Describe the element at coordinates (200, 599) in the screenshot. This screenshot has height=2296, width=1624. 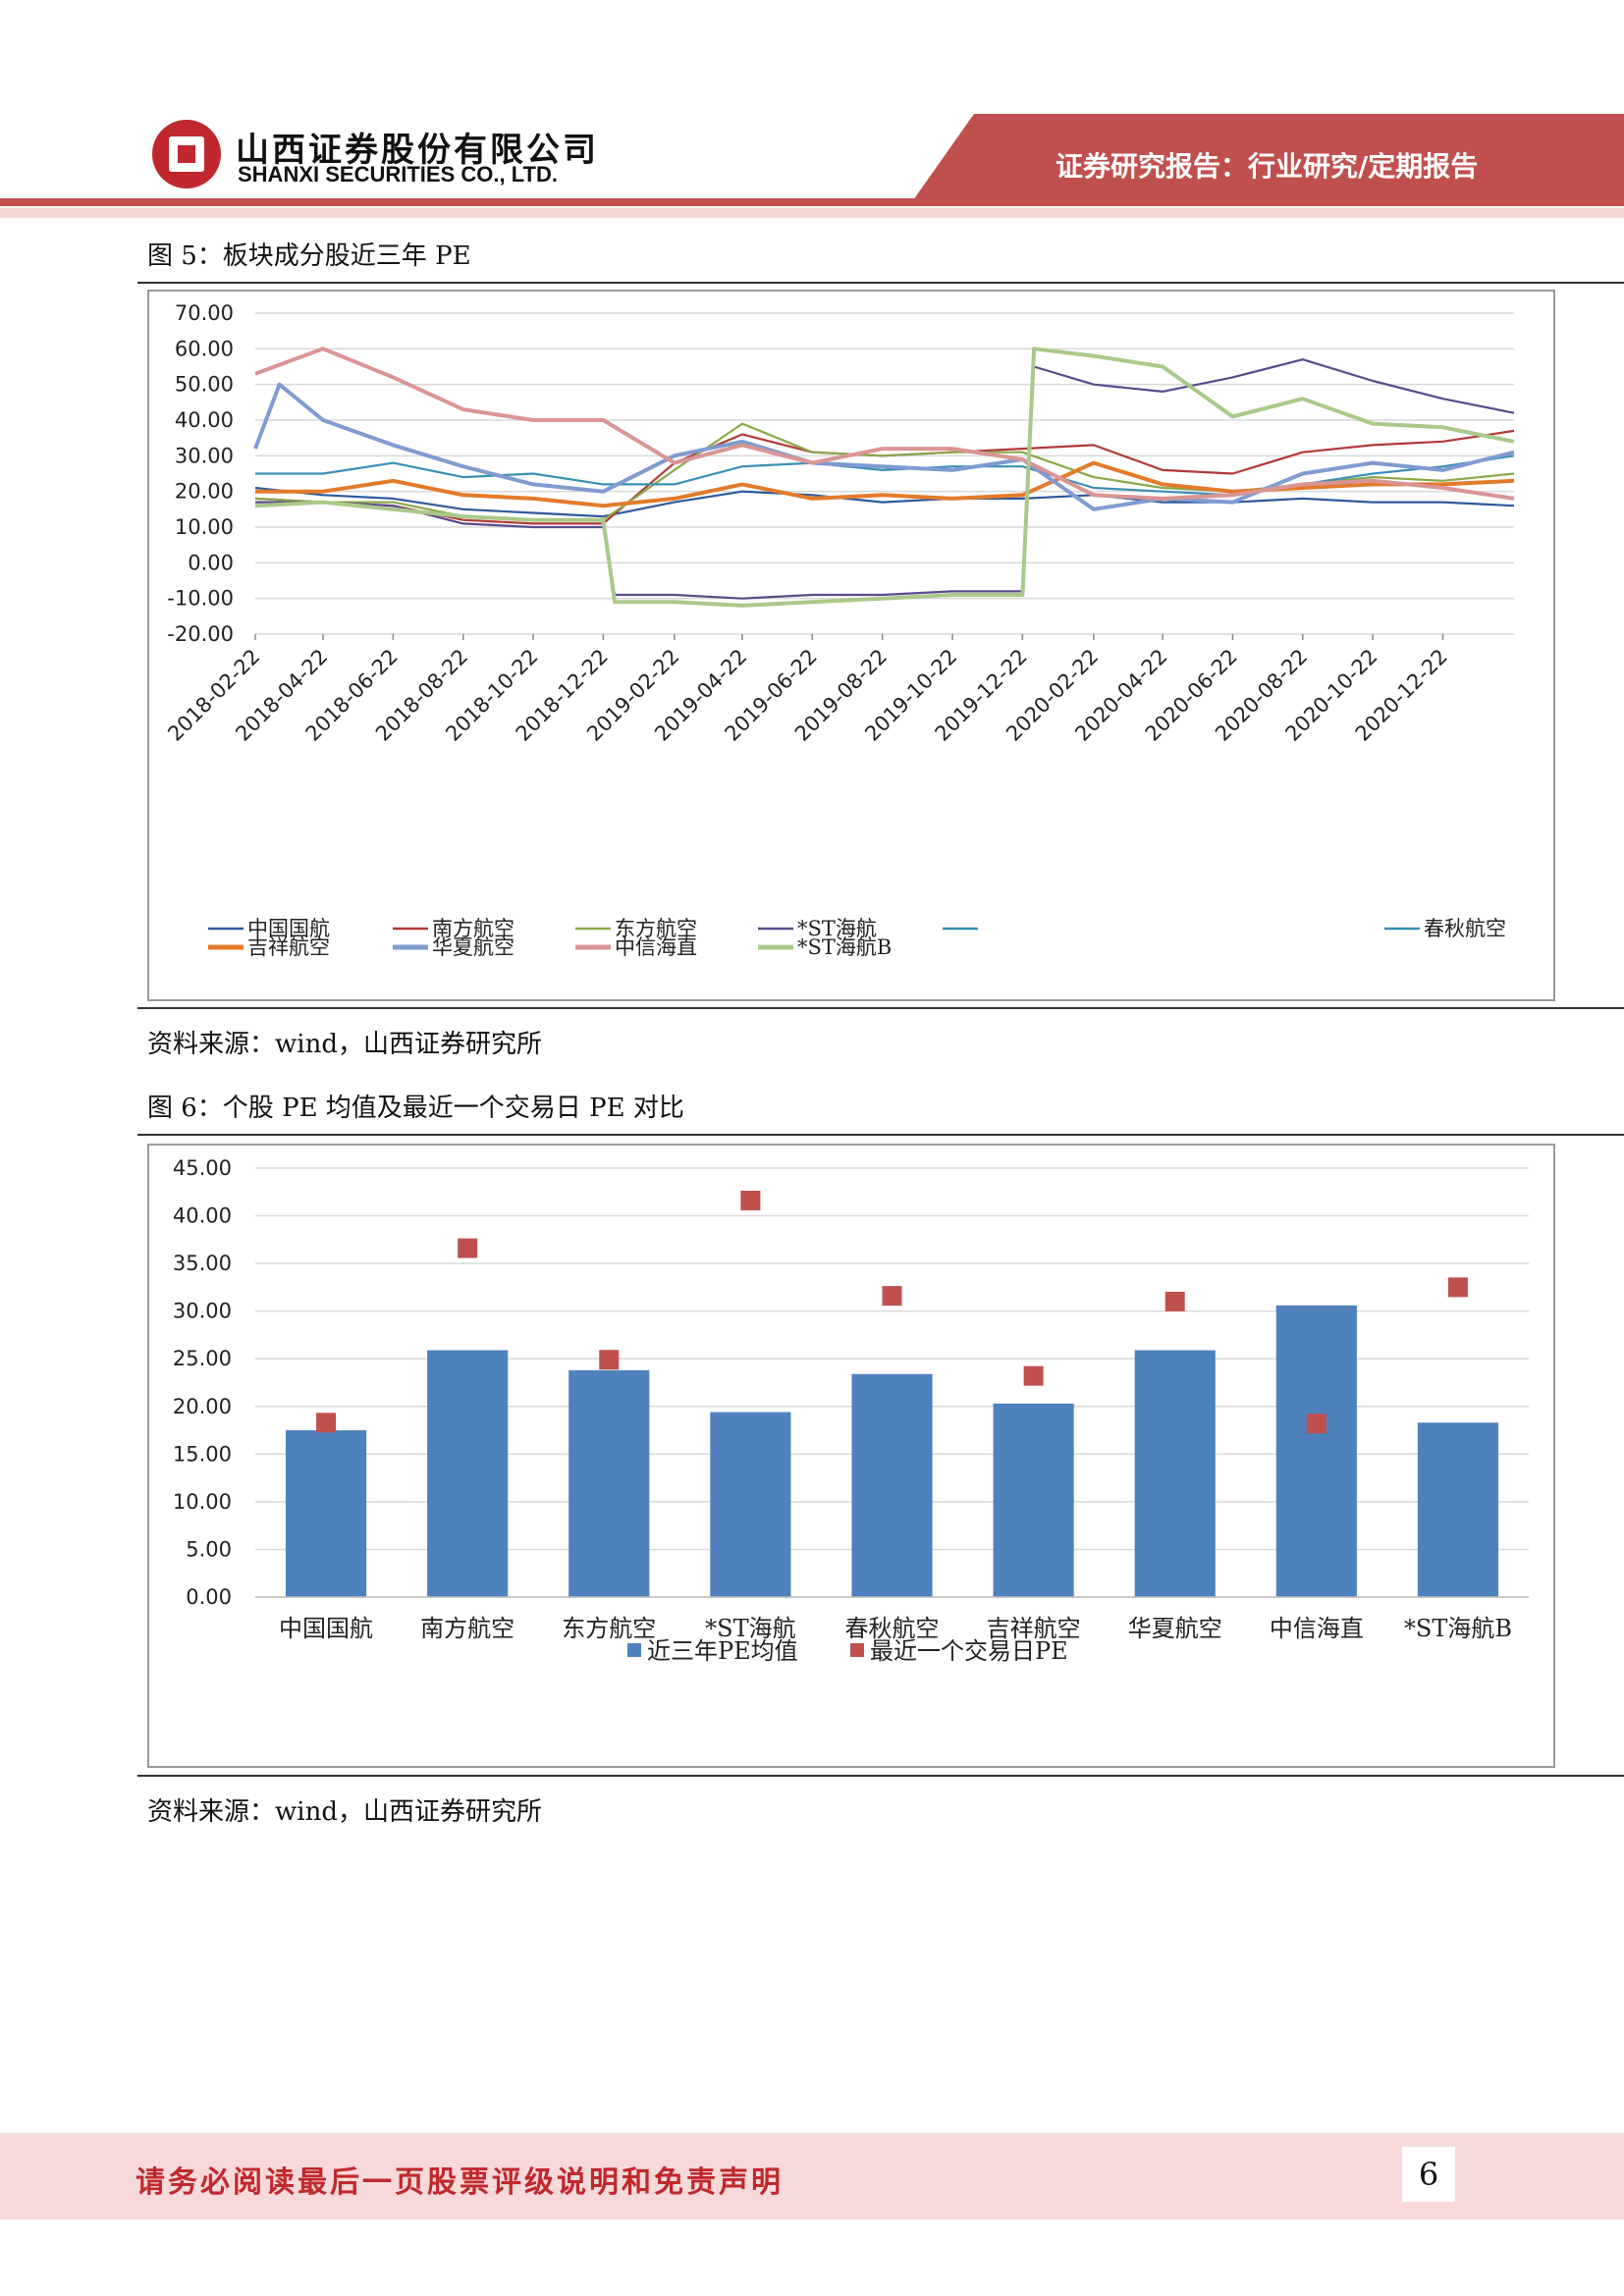
I see `figure5-y-tick: -10.00` at that location.